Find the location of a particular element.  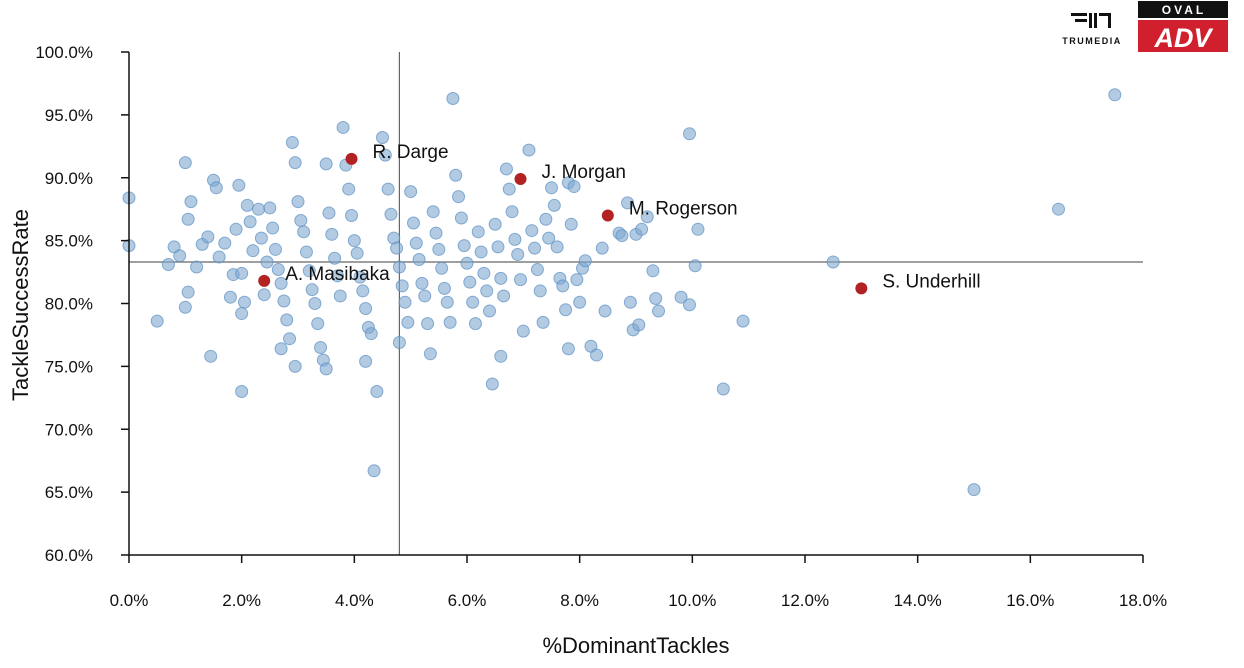

adv-label: ADV is located at coordinates (1183, 38).